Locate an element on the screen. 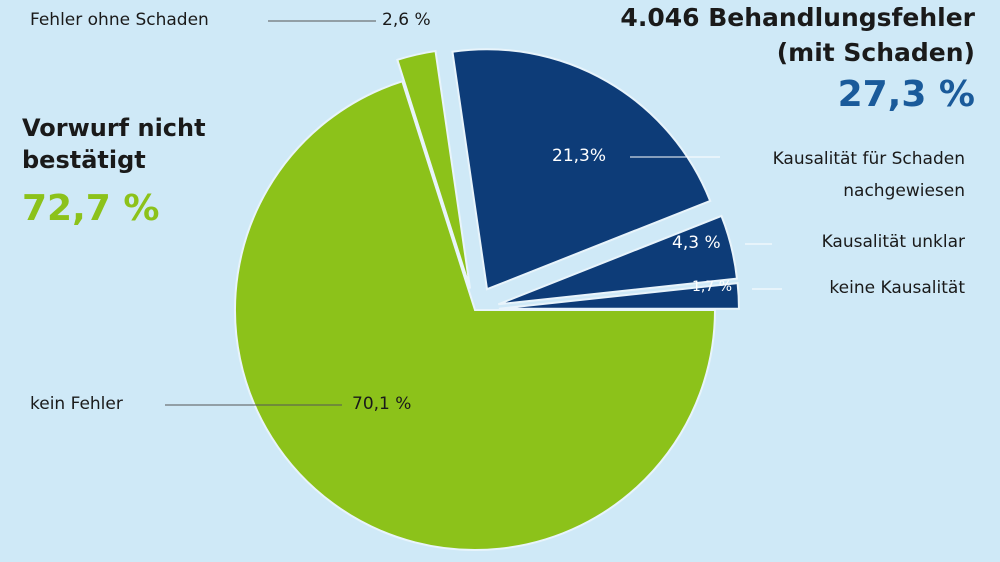 The height and width of the screenshot is (562, 1000). slice-label: Fehler ohne Schaden is located at coordinates (119, 20).